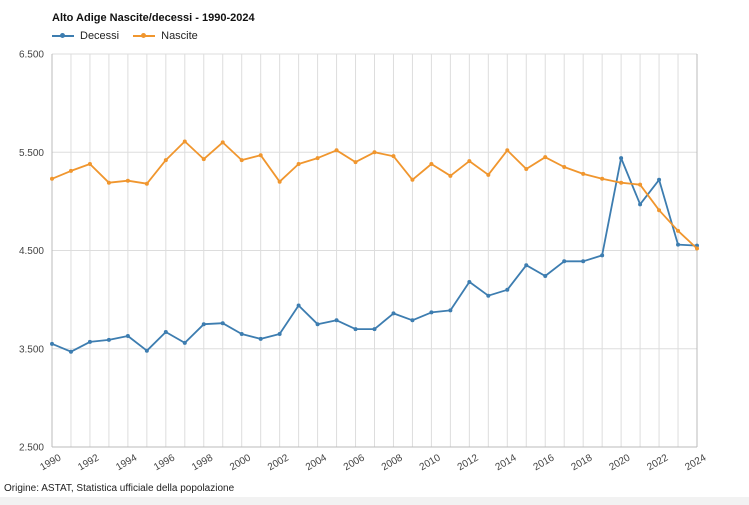  Describe the element at coordinates (88, 462) in the screenshot. I see `x-tick-label: 1992` at that location.